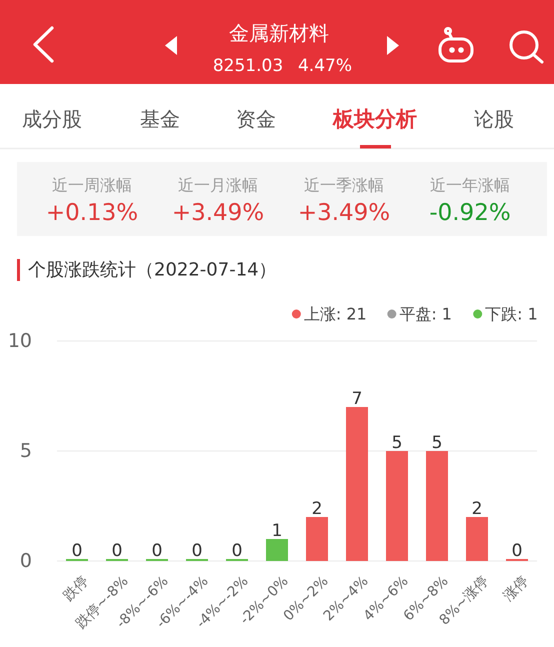 This screenshot has width=554, height=647. What do you see at coordinates (92, 213) in the screenshot?
I see `text: +0.13%` at bounding box center [92, 213].